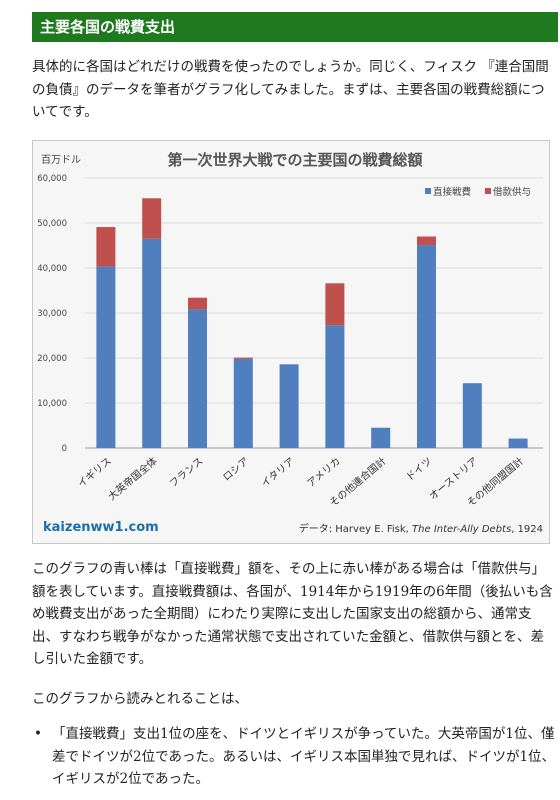 The height and width of the screenshot is (800, 560). I want to click on y-tick-label: 10,000, so click(52, 404).